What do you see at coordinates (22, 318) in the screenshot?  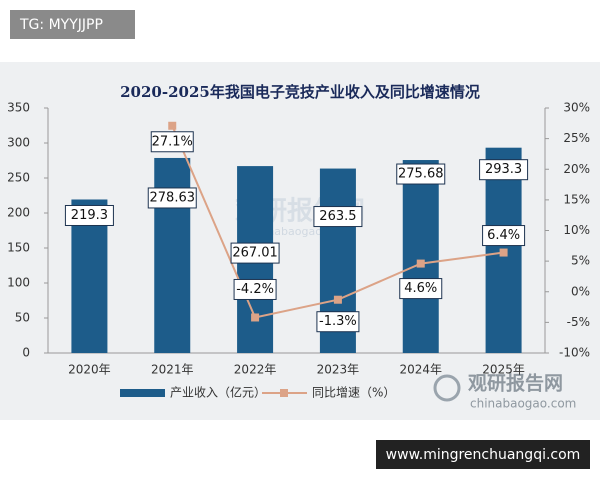 I see `y-tick-label: 50` at bounding box center [22, 318].